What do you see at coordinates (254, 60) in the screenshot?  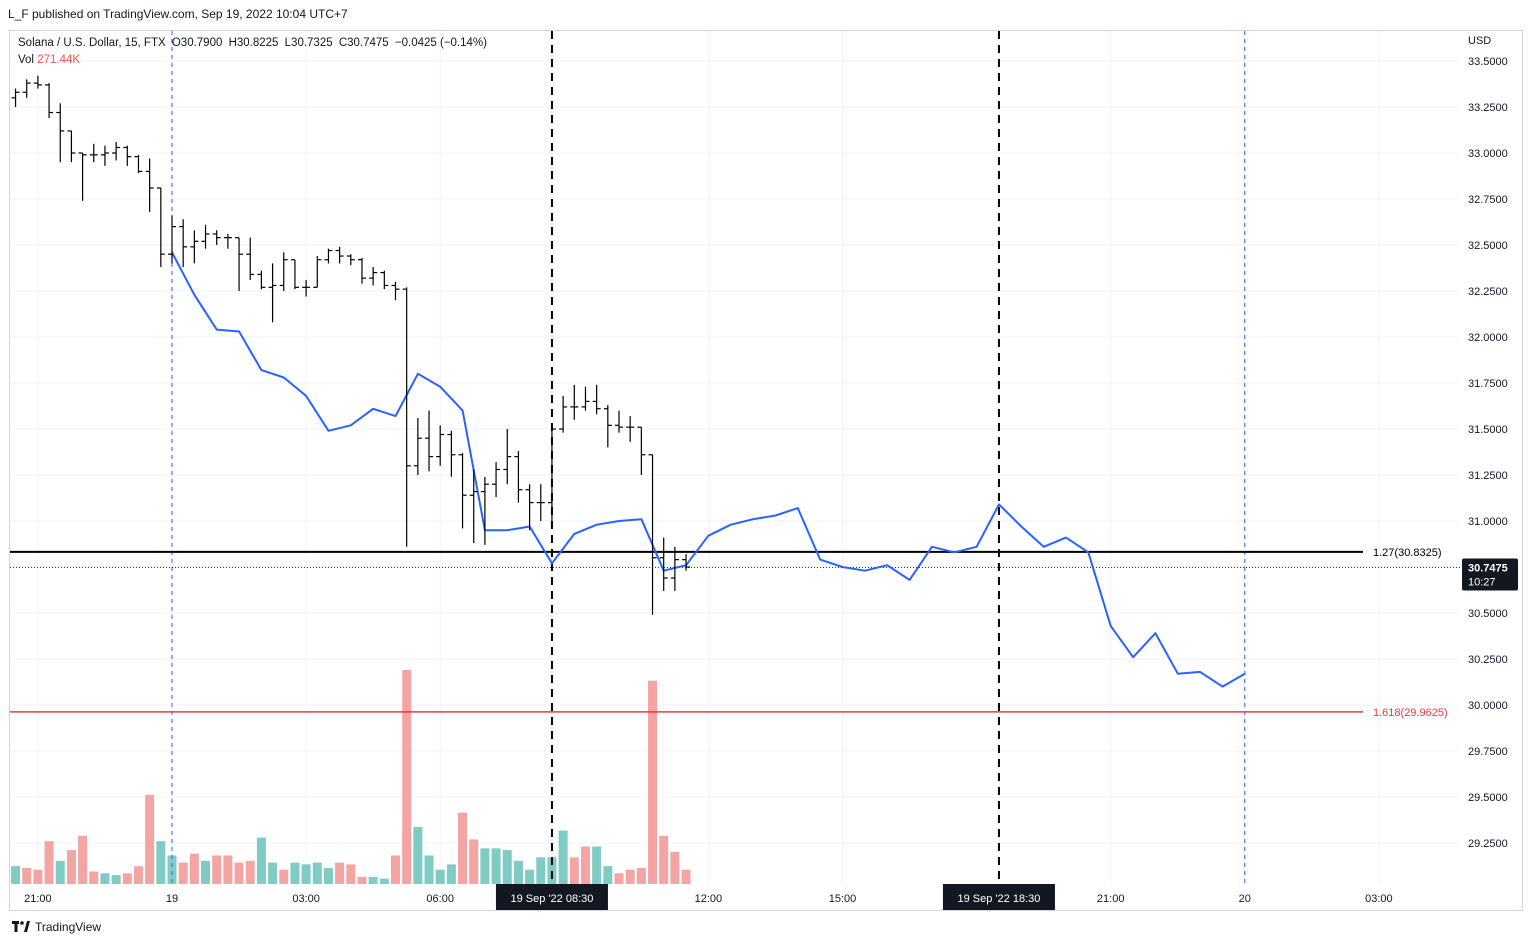 I see `volume-legend: Vol 271.44K` at bounding box center [254, 60].